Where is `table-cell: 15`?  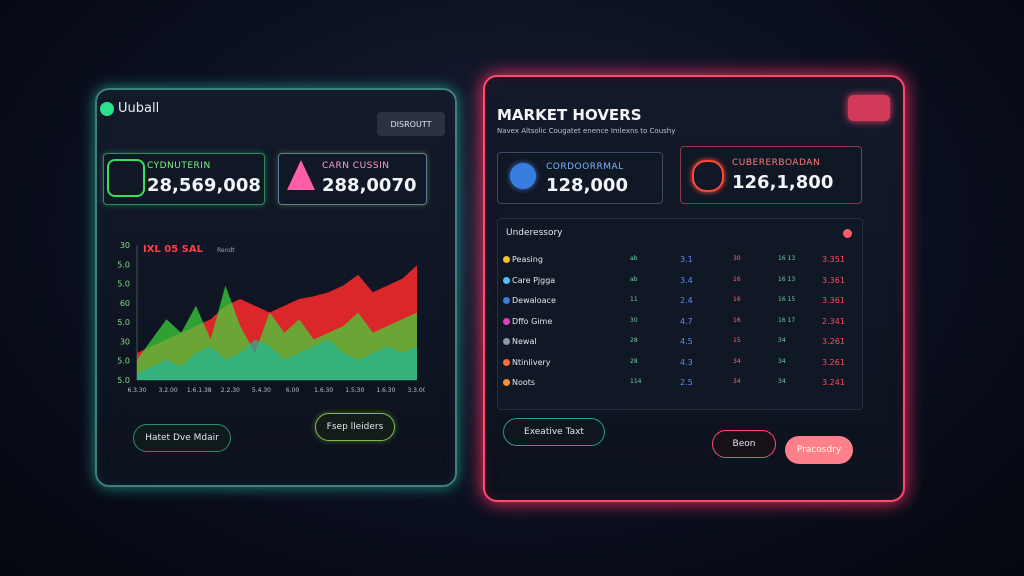 table-cell: 15 is located at coordinates (737, 340).